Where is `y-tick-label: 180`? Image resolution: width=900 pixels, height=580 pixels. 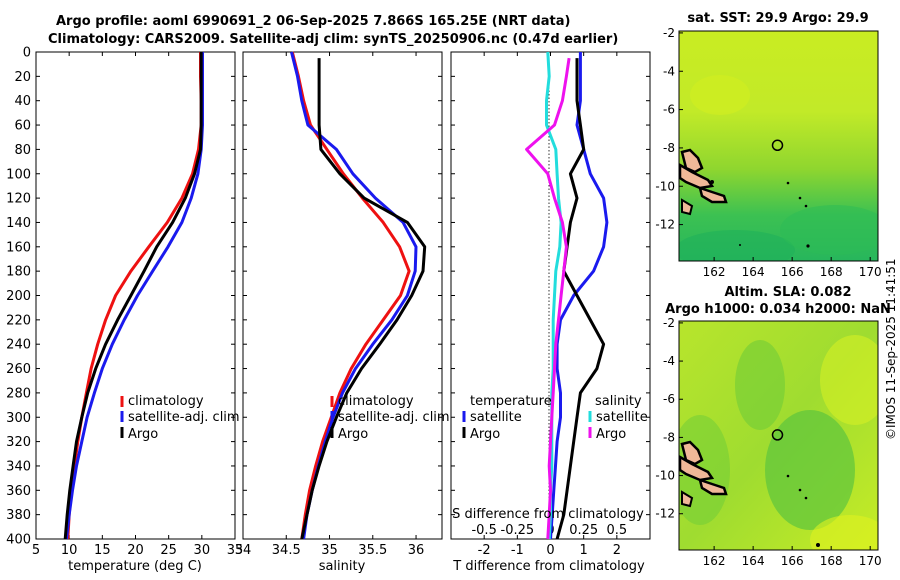
y-tick-label: 180 is located at coordinates (18, 272).